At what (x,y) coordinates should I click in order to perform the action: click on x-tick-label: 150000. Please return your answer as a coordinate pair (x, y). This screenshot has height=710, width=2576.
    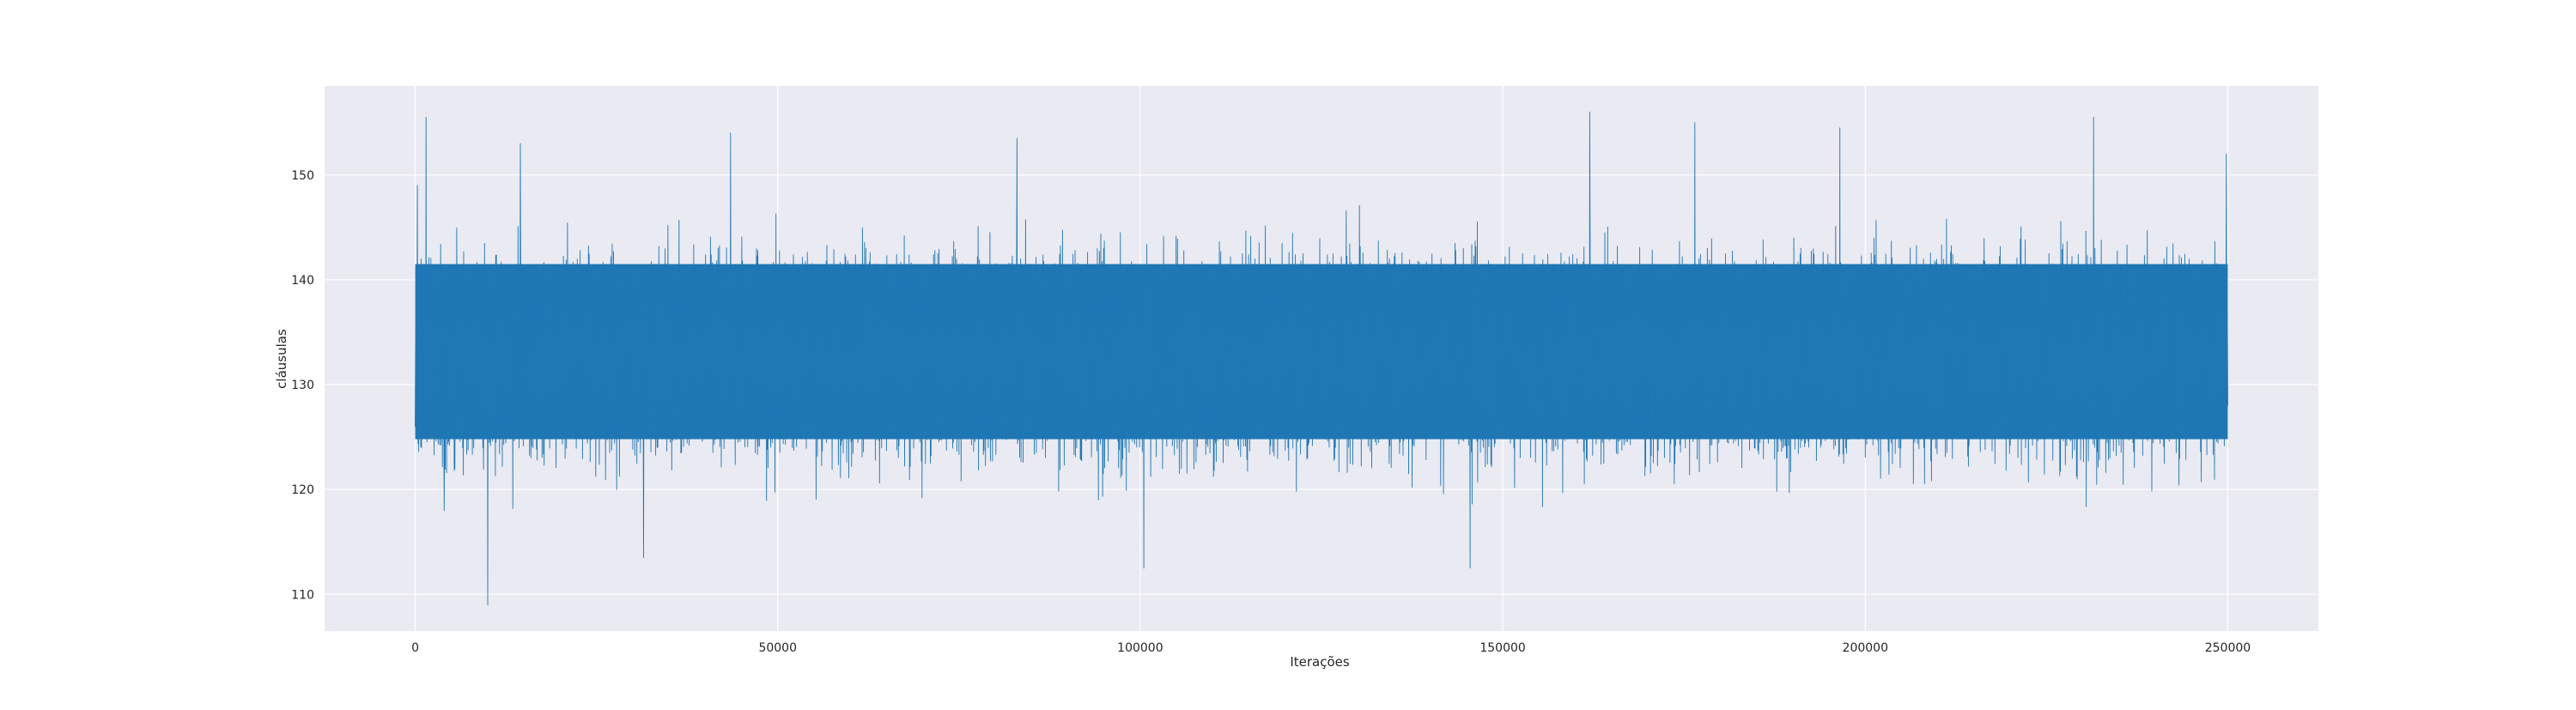
    Looking at the image, I should click on (1502, 648).